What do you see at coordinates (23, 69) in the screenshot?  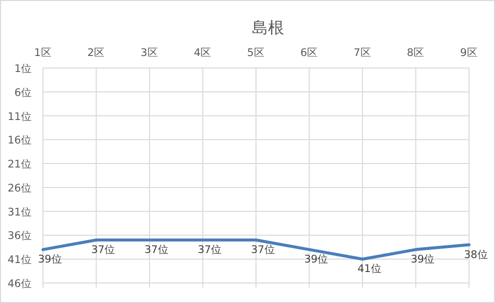 I see `y-tick-label: 1位` at bounding box center [23, 69].